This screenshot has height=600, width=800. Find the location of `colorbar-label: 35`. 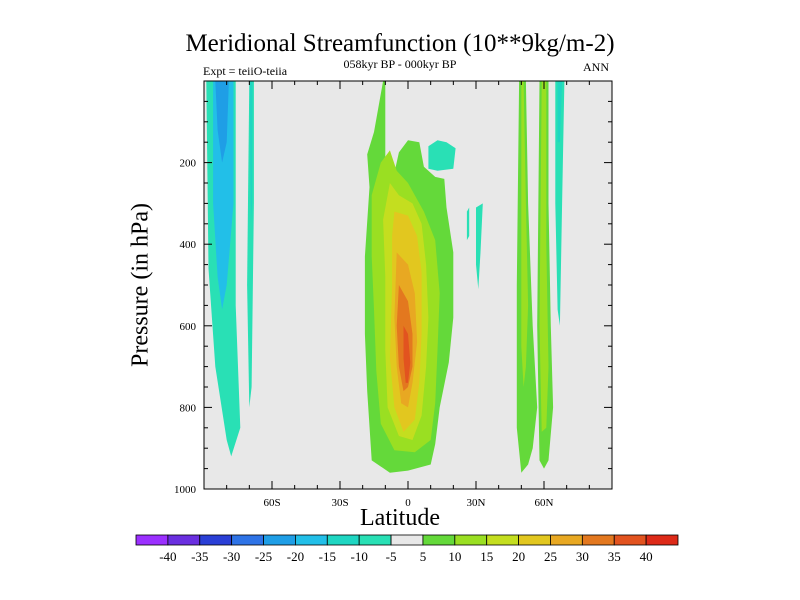

colorbar-label: 35 is located at coordinates (614, 556).